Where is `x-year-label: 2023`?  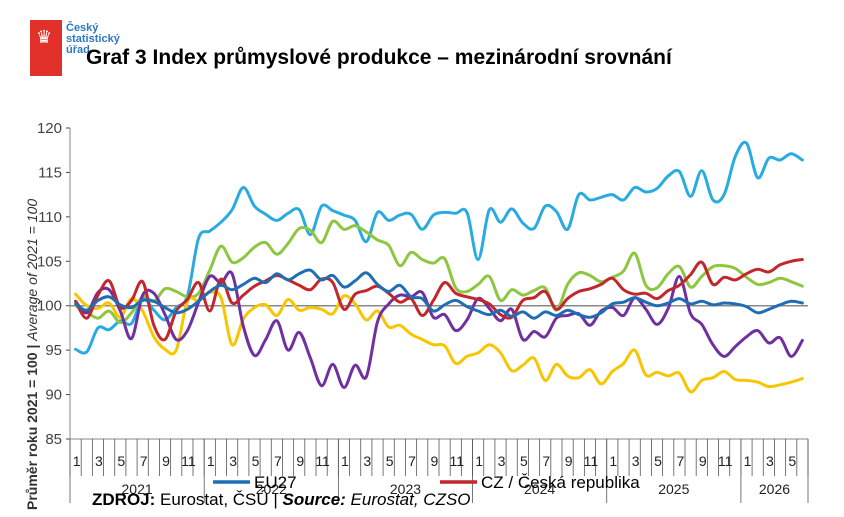
x-year-label: 2023 is located at coordinates (405, 489).